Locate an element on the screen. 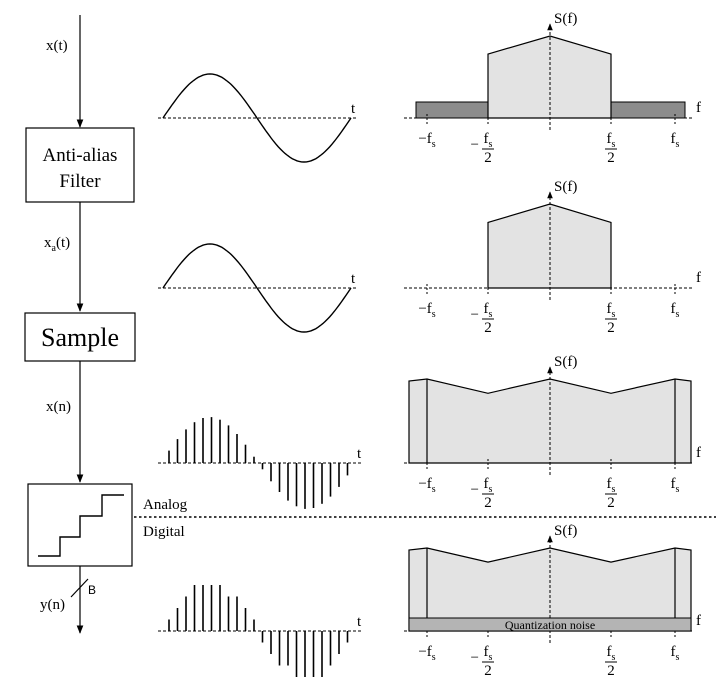 The image size is (720, 691). time-plot-4: t is located at coordinates (260, 631).